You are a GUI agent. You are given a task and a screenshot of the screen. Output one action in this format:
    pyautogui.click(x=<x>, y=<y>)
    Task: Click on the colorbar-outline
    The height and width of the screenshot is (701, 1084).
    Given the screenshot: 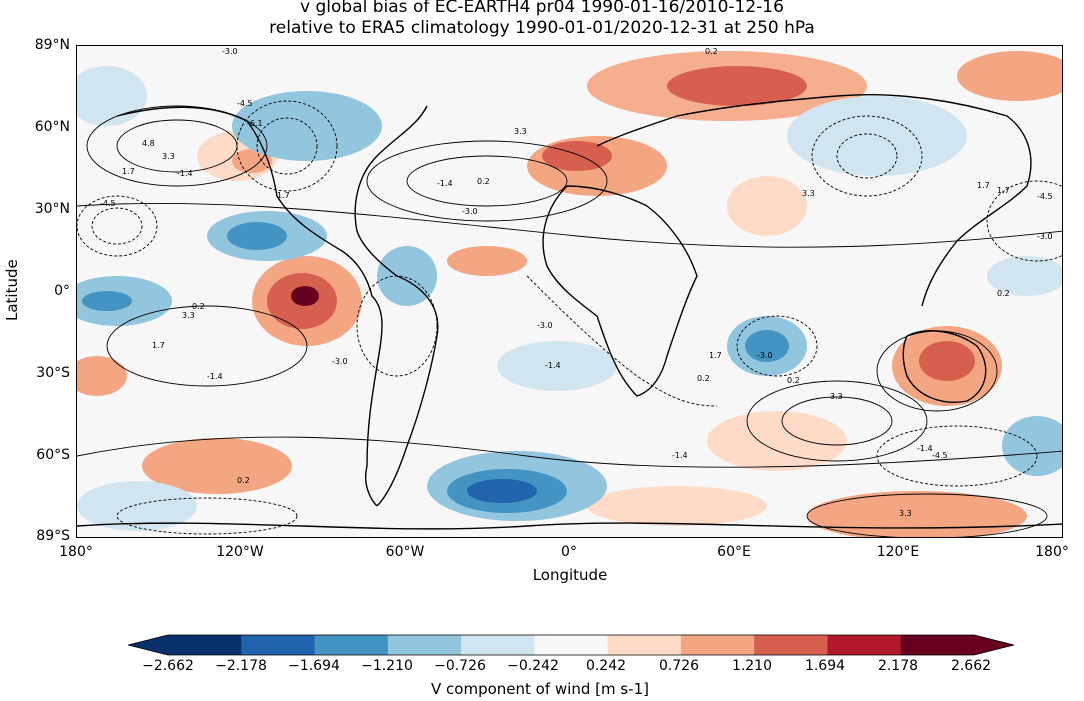 What is the action you would take?
    pyautogui.click(x=571, y=645)
    